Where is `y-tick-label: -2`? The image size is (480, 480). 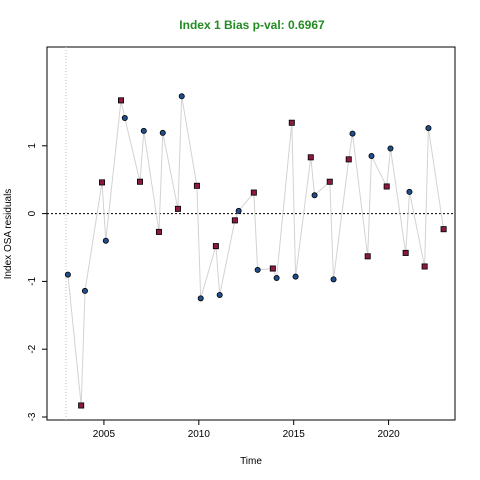 y-tick-label: -2 is located at coordinates (32, 348).